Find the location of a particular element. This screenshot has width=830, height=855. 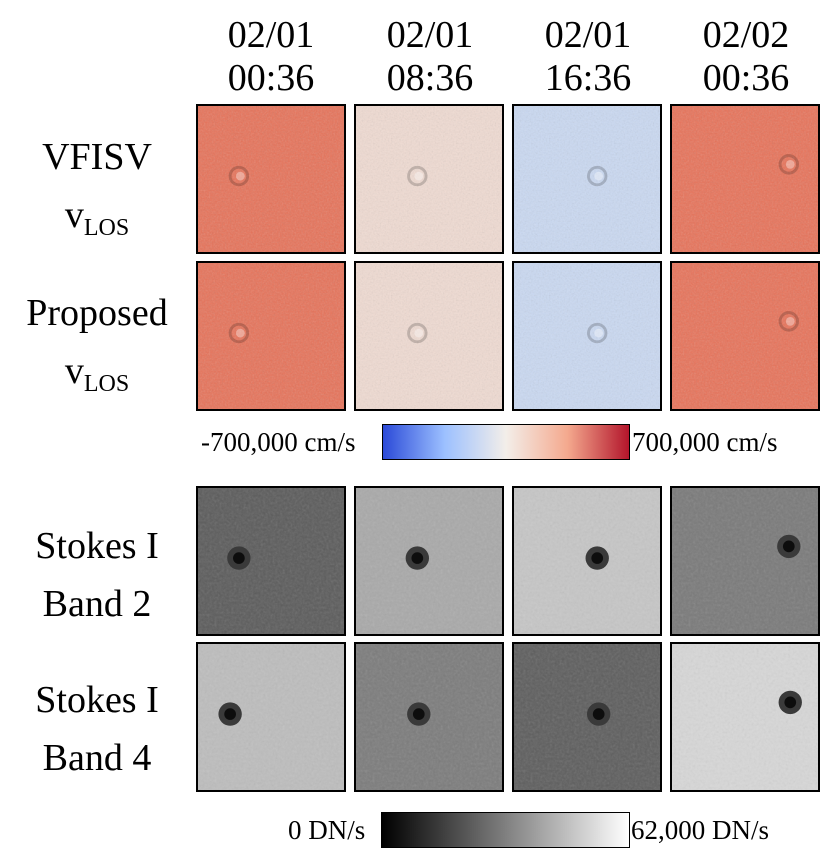

panel-row1-col3 is located at coordinates (587, 179).